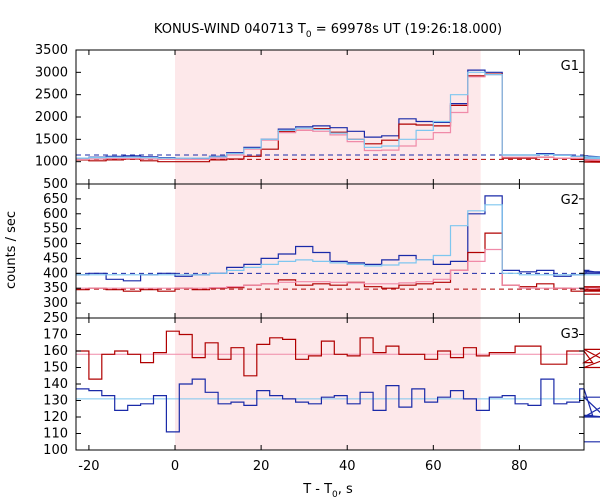  I want to click on y-tick-label-G3: 150, so click(55, 368).